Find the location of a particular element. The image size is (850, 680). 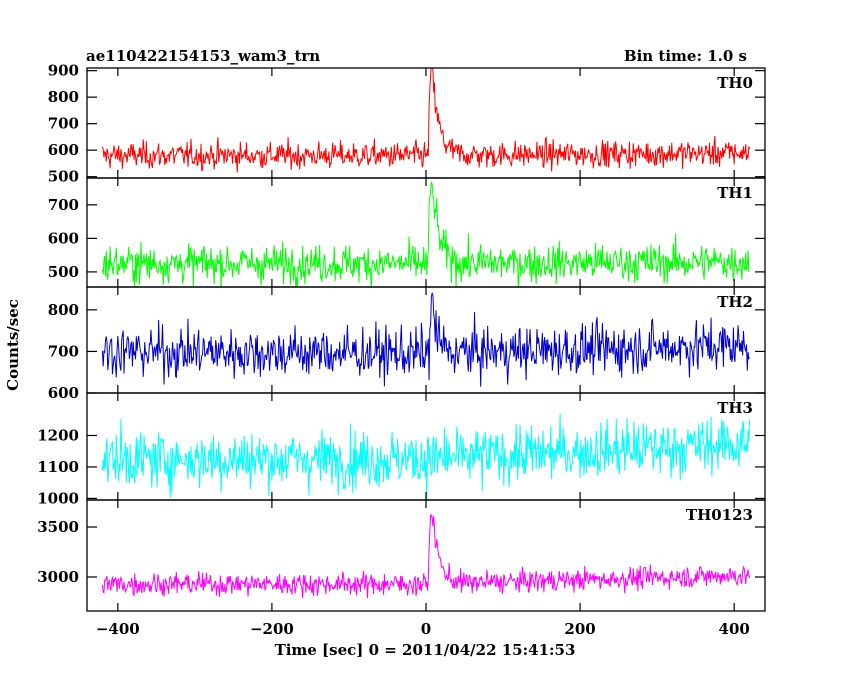

series-th0 is located at coordinates (426, 120).